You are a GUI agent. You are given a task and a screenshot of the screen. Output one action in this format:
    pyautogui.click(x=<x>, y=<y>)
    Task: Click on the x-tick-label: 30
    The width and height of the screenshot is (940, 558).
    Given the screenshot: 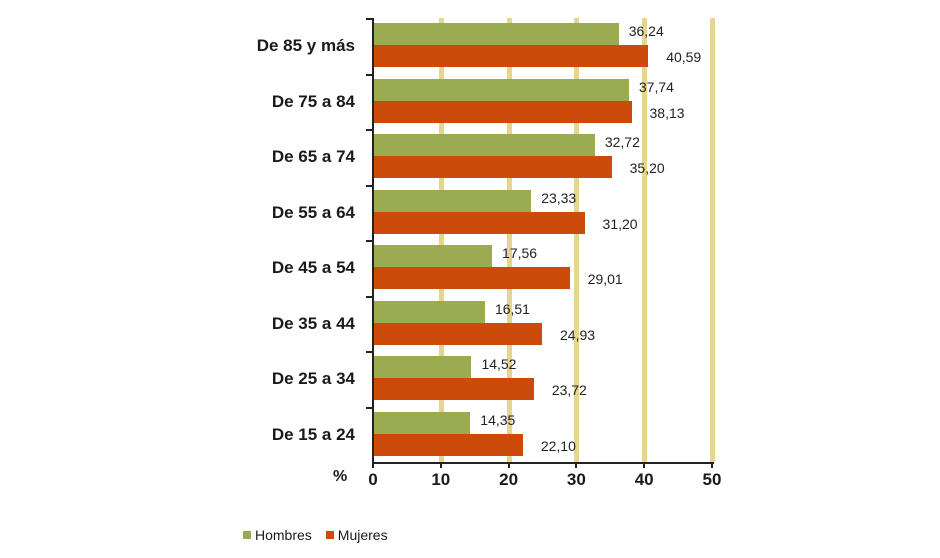 What is the action you would take?
    pyautogui.click(x=576, y=479)
    